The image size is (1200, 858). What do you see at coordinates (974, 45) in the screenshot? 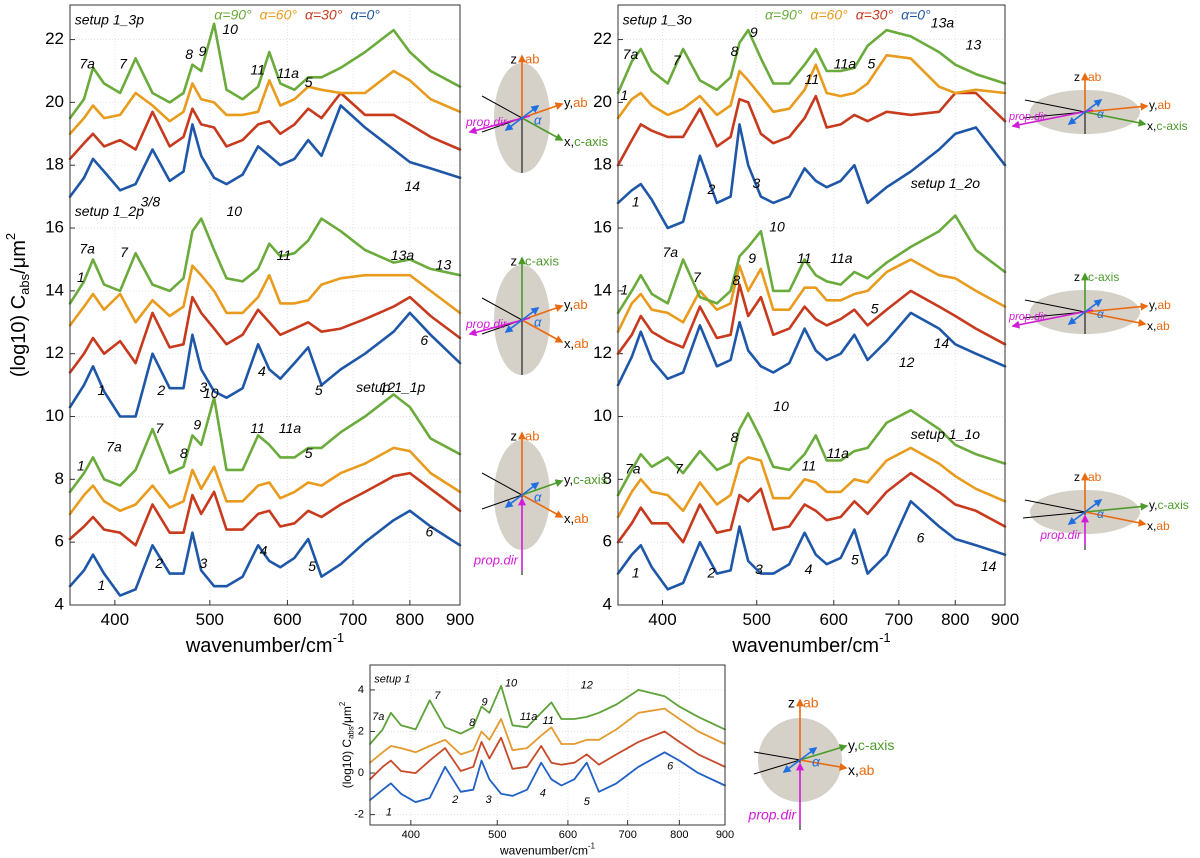
I see `annotation: 13` at bounding box center [974, 45].